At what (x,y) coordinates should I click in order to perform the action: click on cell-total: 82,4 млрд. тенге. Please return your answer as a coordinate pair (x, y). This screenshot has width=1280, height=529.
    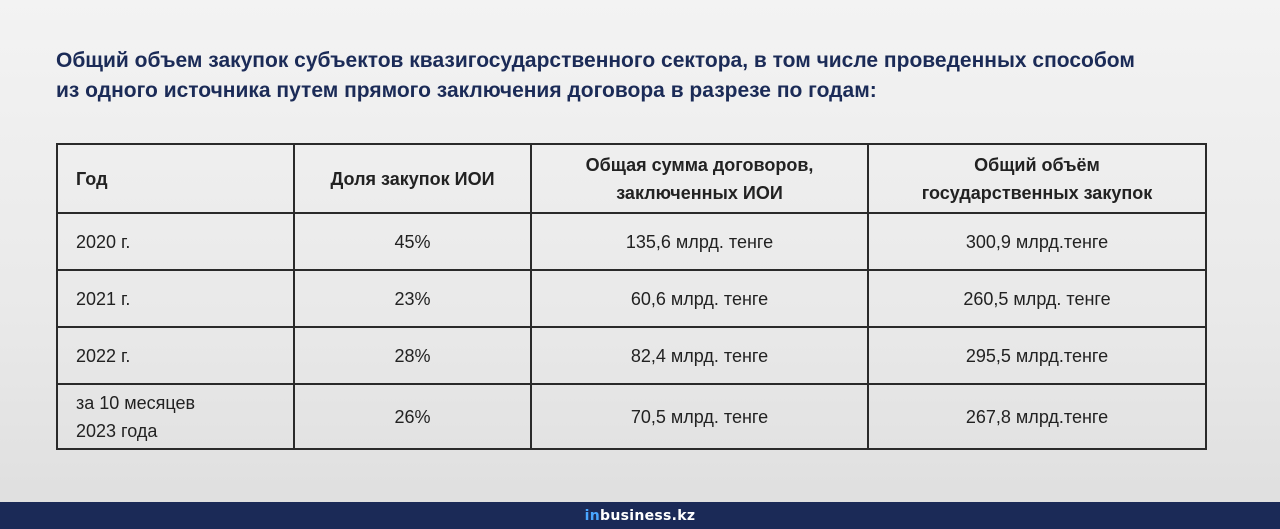
    Looking at the image, I should click on (699, 355).